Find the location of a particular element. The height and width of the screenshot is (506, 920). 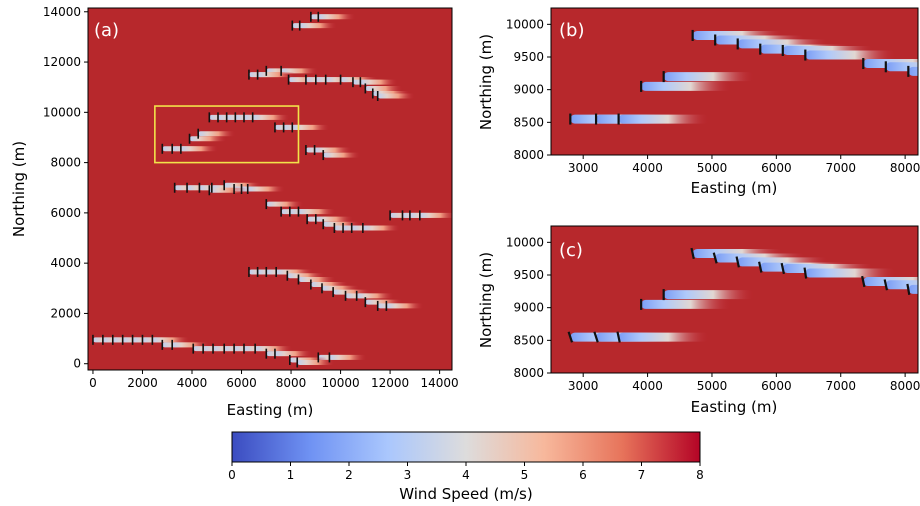

panel-a-label: (a) is located at coordinates (106, 30).